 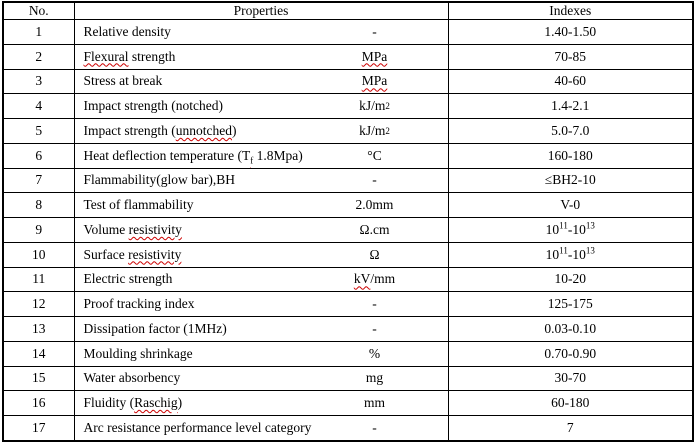 I want to click on table-row: 12 Proof tracking index - 125-175, so click(x=348, y=304).